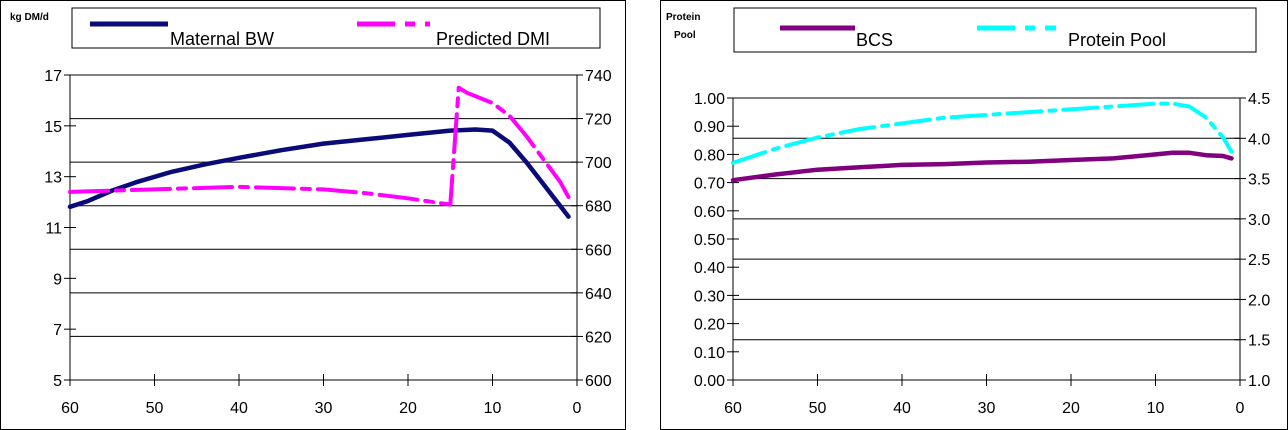  What do you see at coordinates (1259, 220) in the screenshot?
I see `chart-right-y-tick-label-right: 3.0` at bounding box center [1259, 220].